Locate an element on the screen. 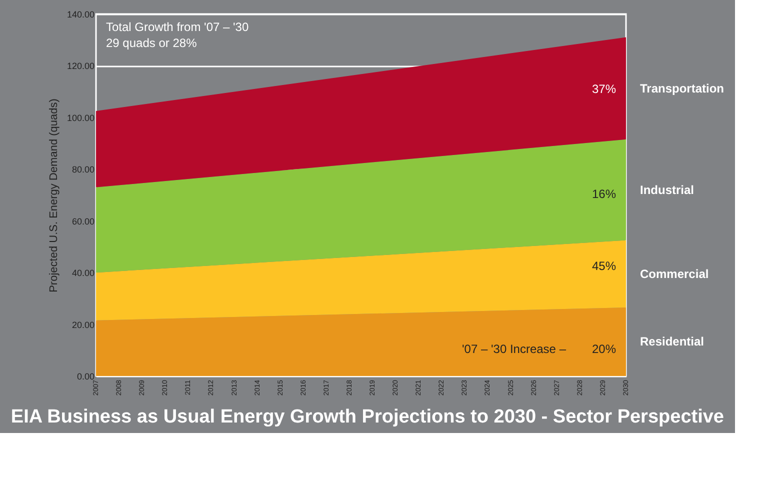  y-axis-title: Projected U.S. Energy Demand (quads) is located at coordinates (54, 195).